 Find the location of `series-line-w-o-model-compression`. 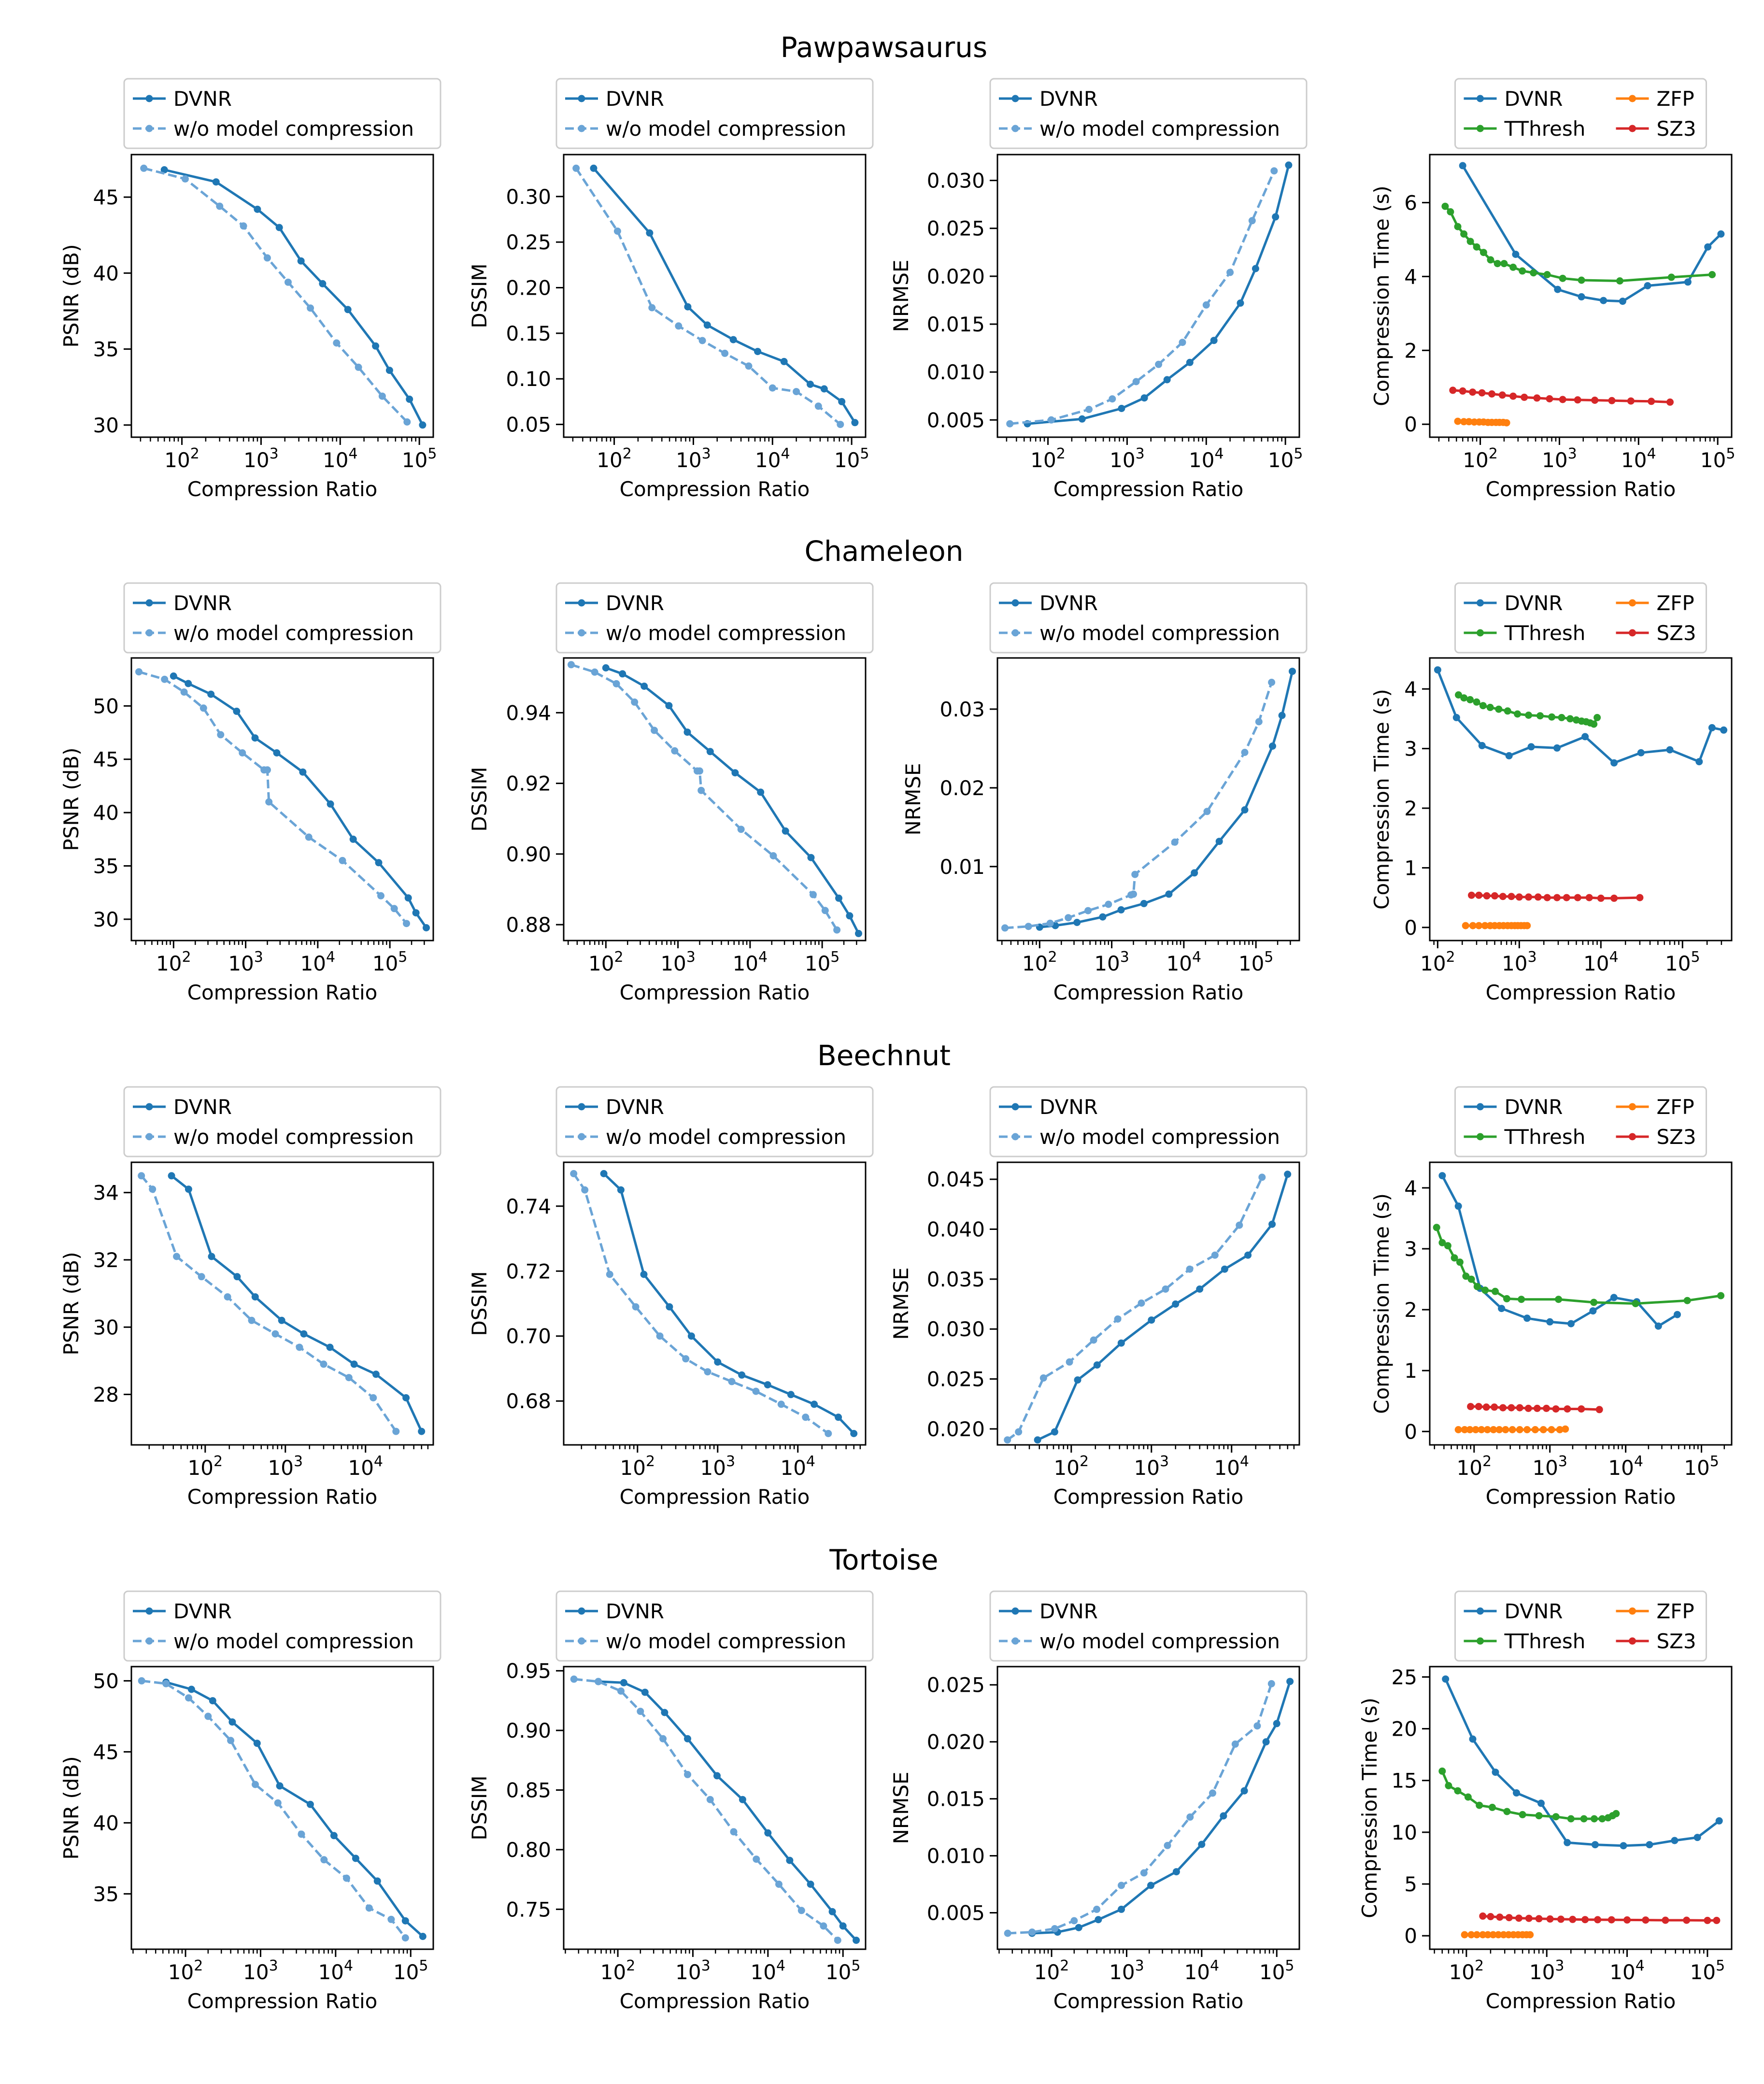

series-line-w-o-model-compression is located at coordinates (700, 1304).